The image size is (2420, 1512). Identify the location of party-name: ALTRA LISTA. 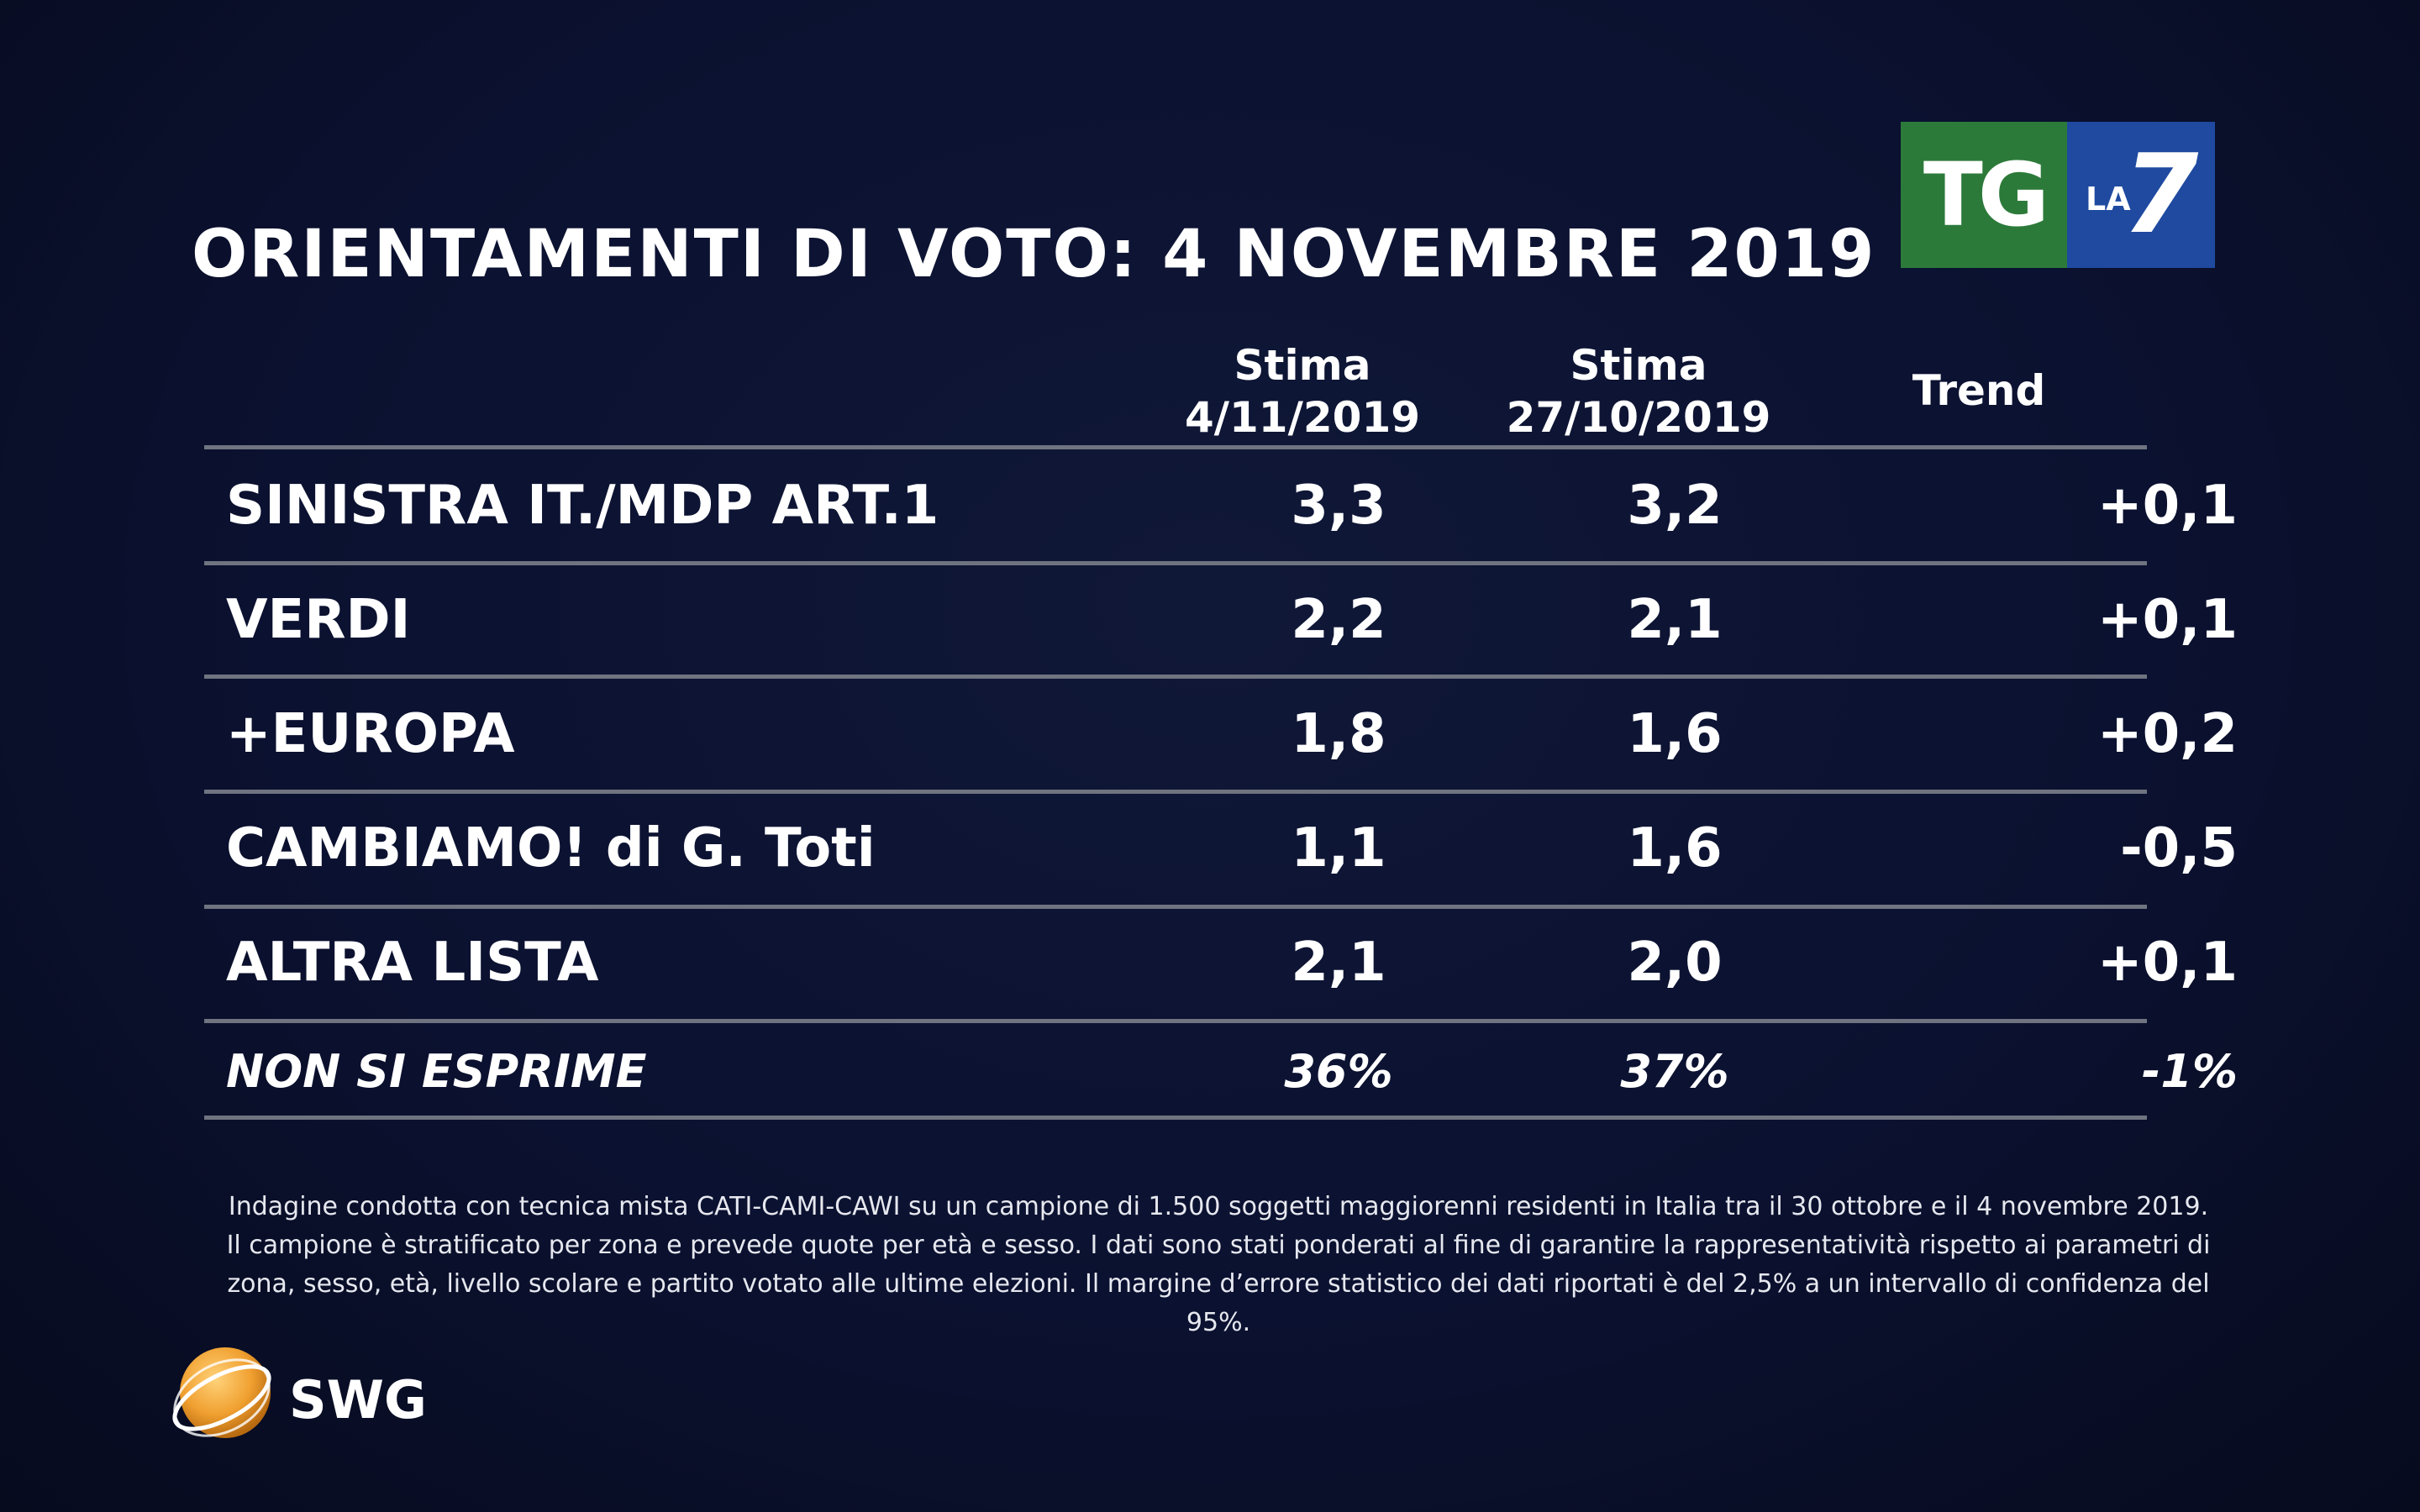
(412, 963).